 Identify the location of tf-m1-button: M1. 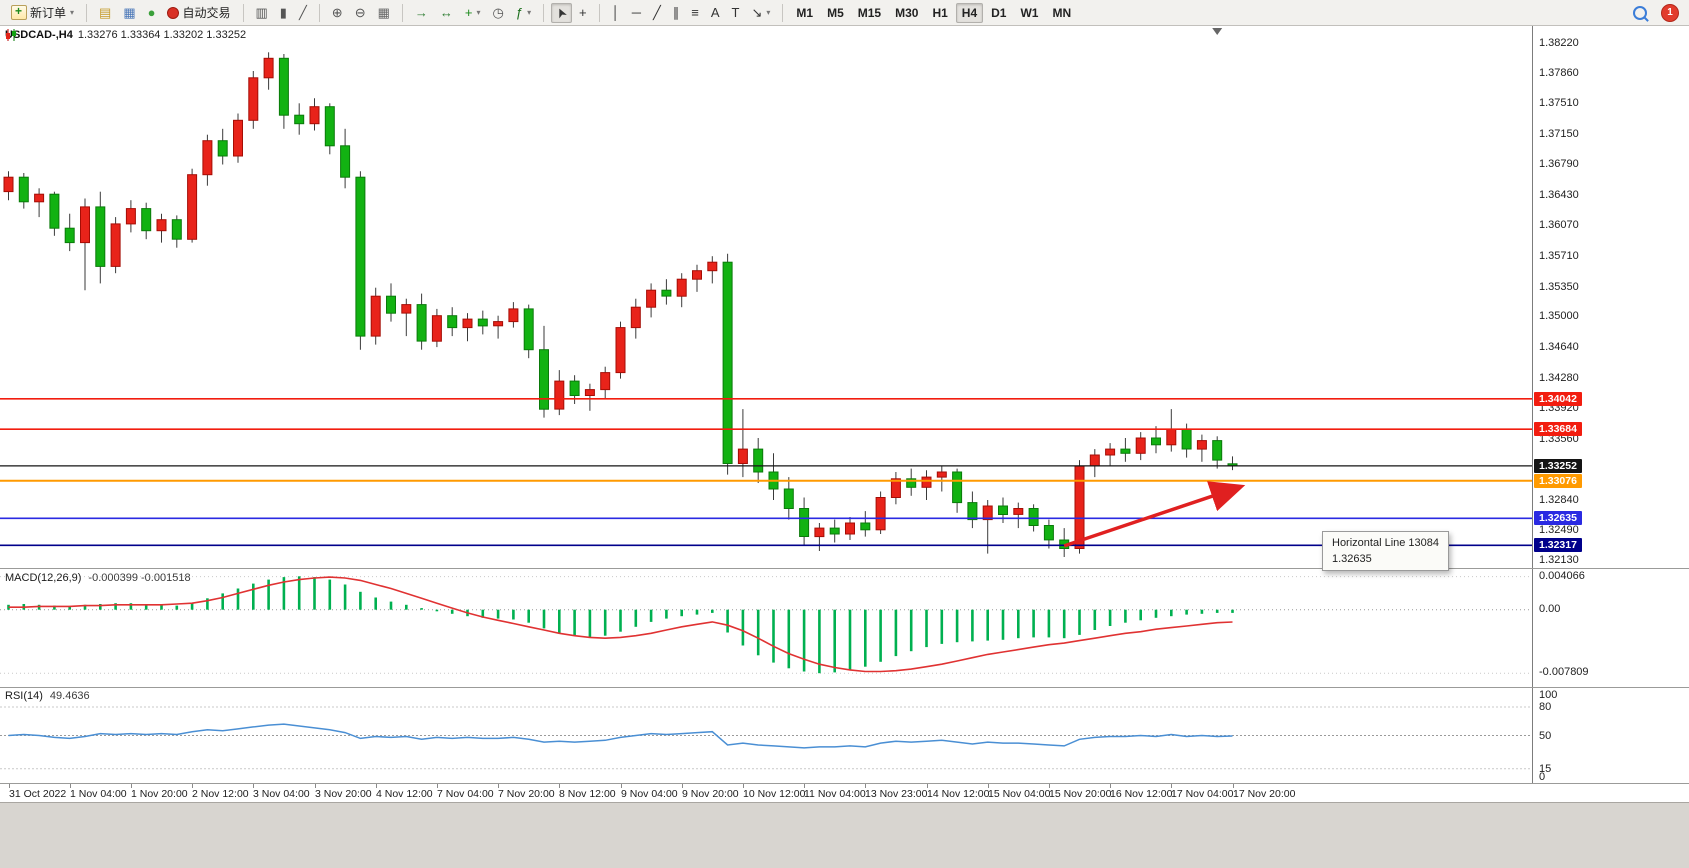
(804, 13).